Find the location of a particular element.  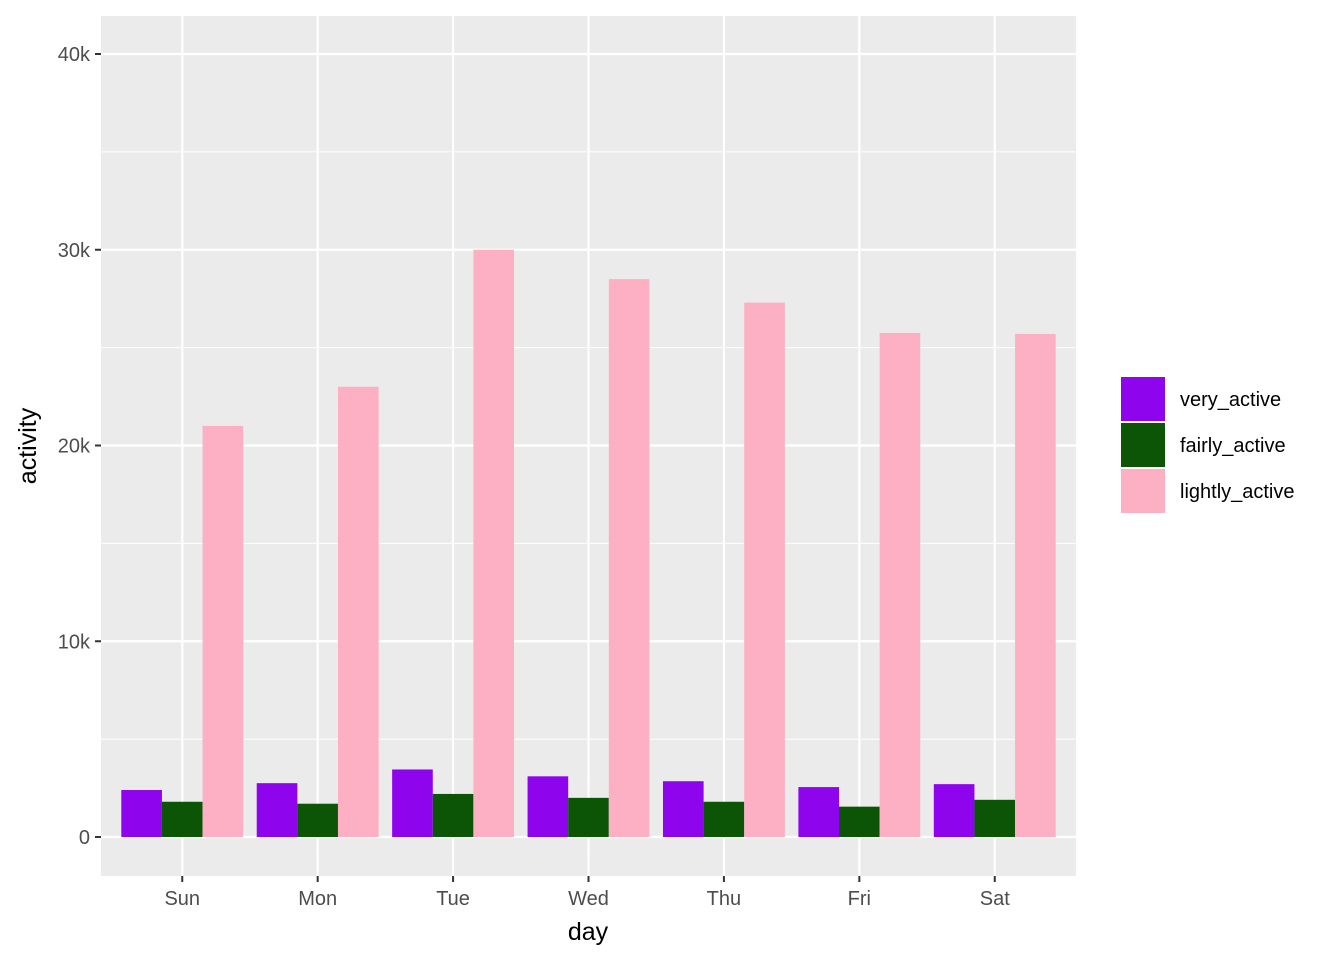

x-tick-label: Sun is located at coordinates (182, 899).